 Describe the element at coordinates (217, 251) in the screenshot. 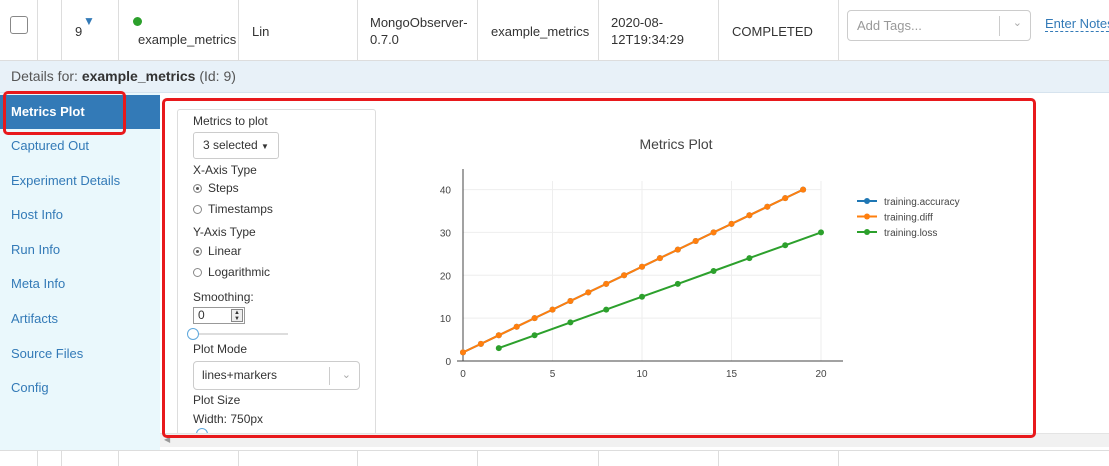

I see `y-axis-radio-linear: Linear` at that location.